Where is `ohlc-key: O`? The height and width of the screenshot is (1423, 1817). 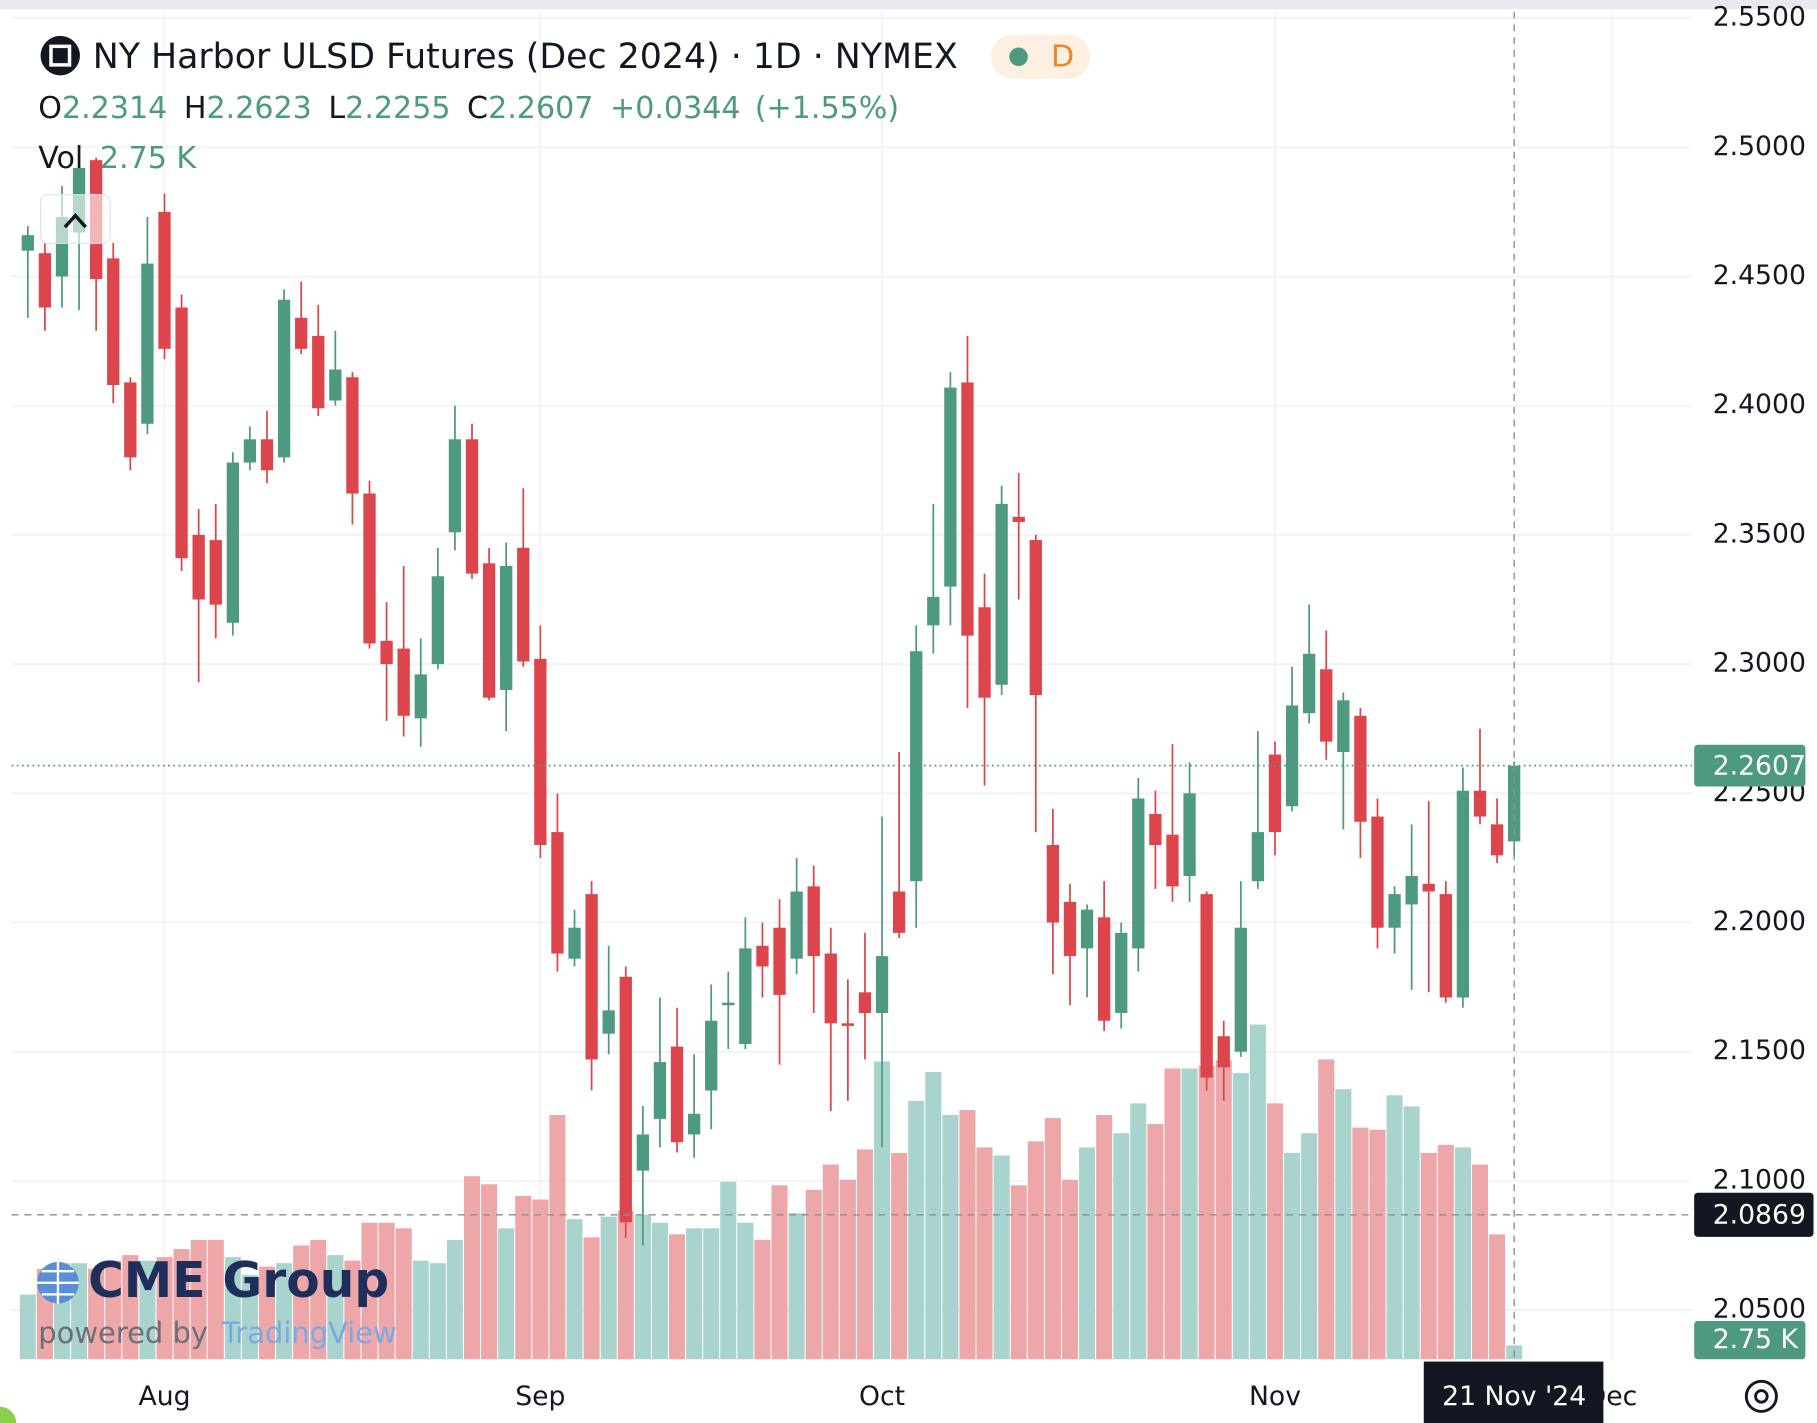 ohlc-key: O is located at coordinates (50, 107).